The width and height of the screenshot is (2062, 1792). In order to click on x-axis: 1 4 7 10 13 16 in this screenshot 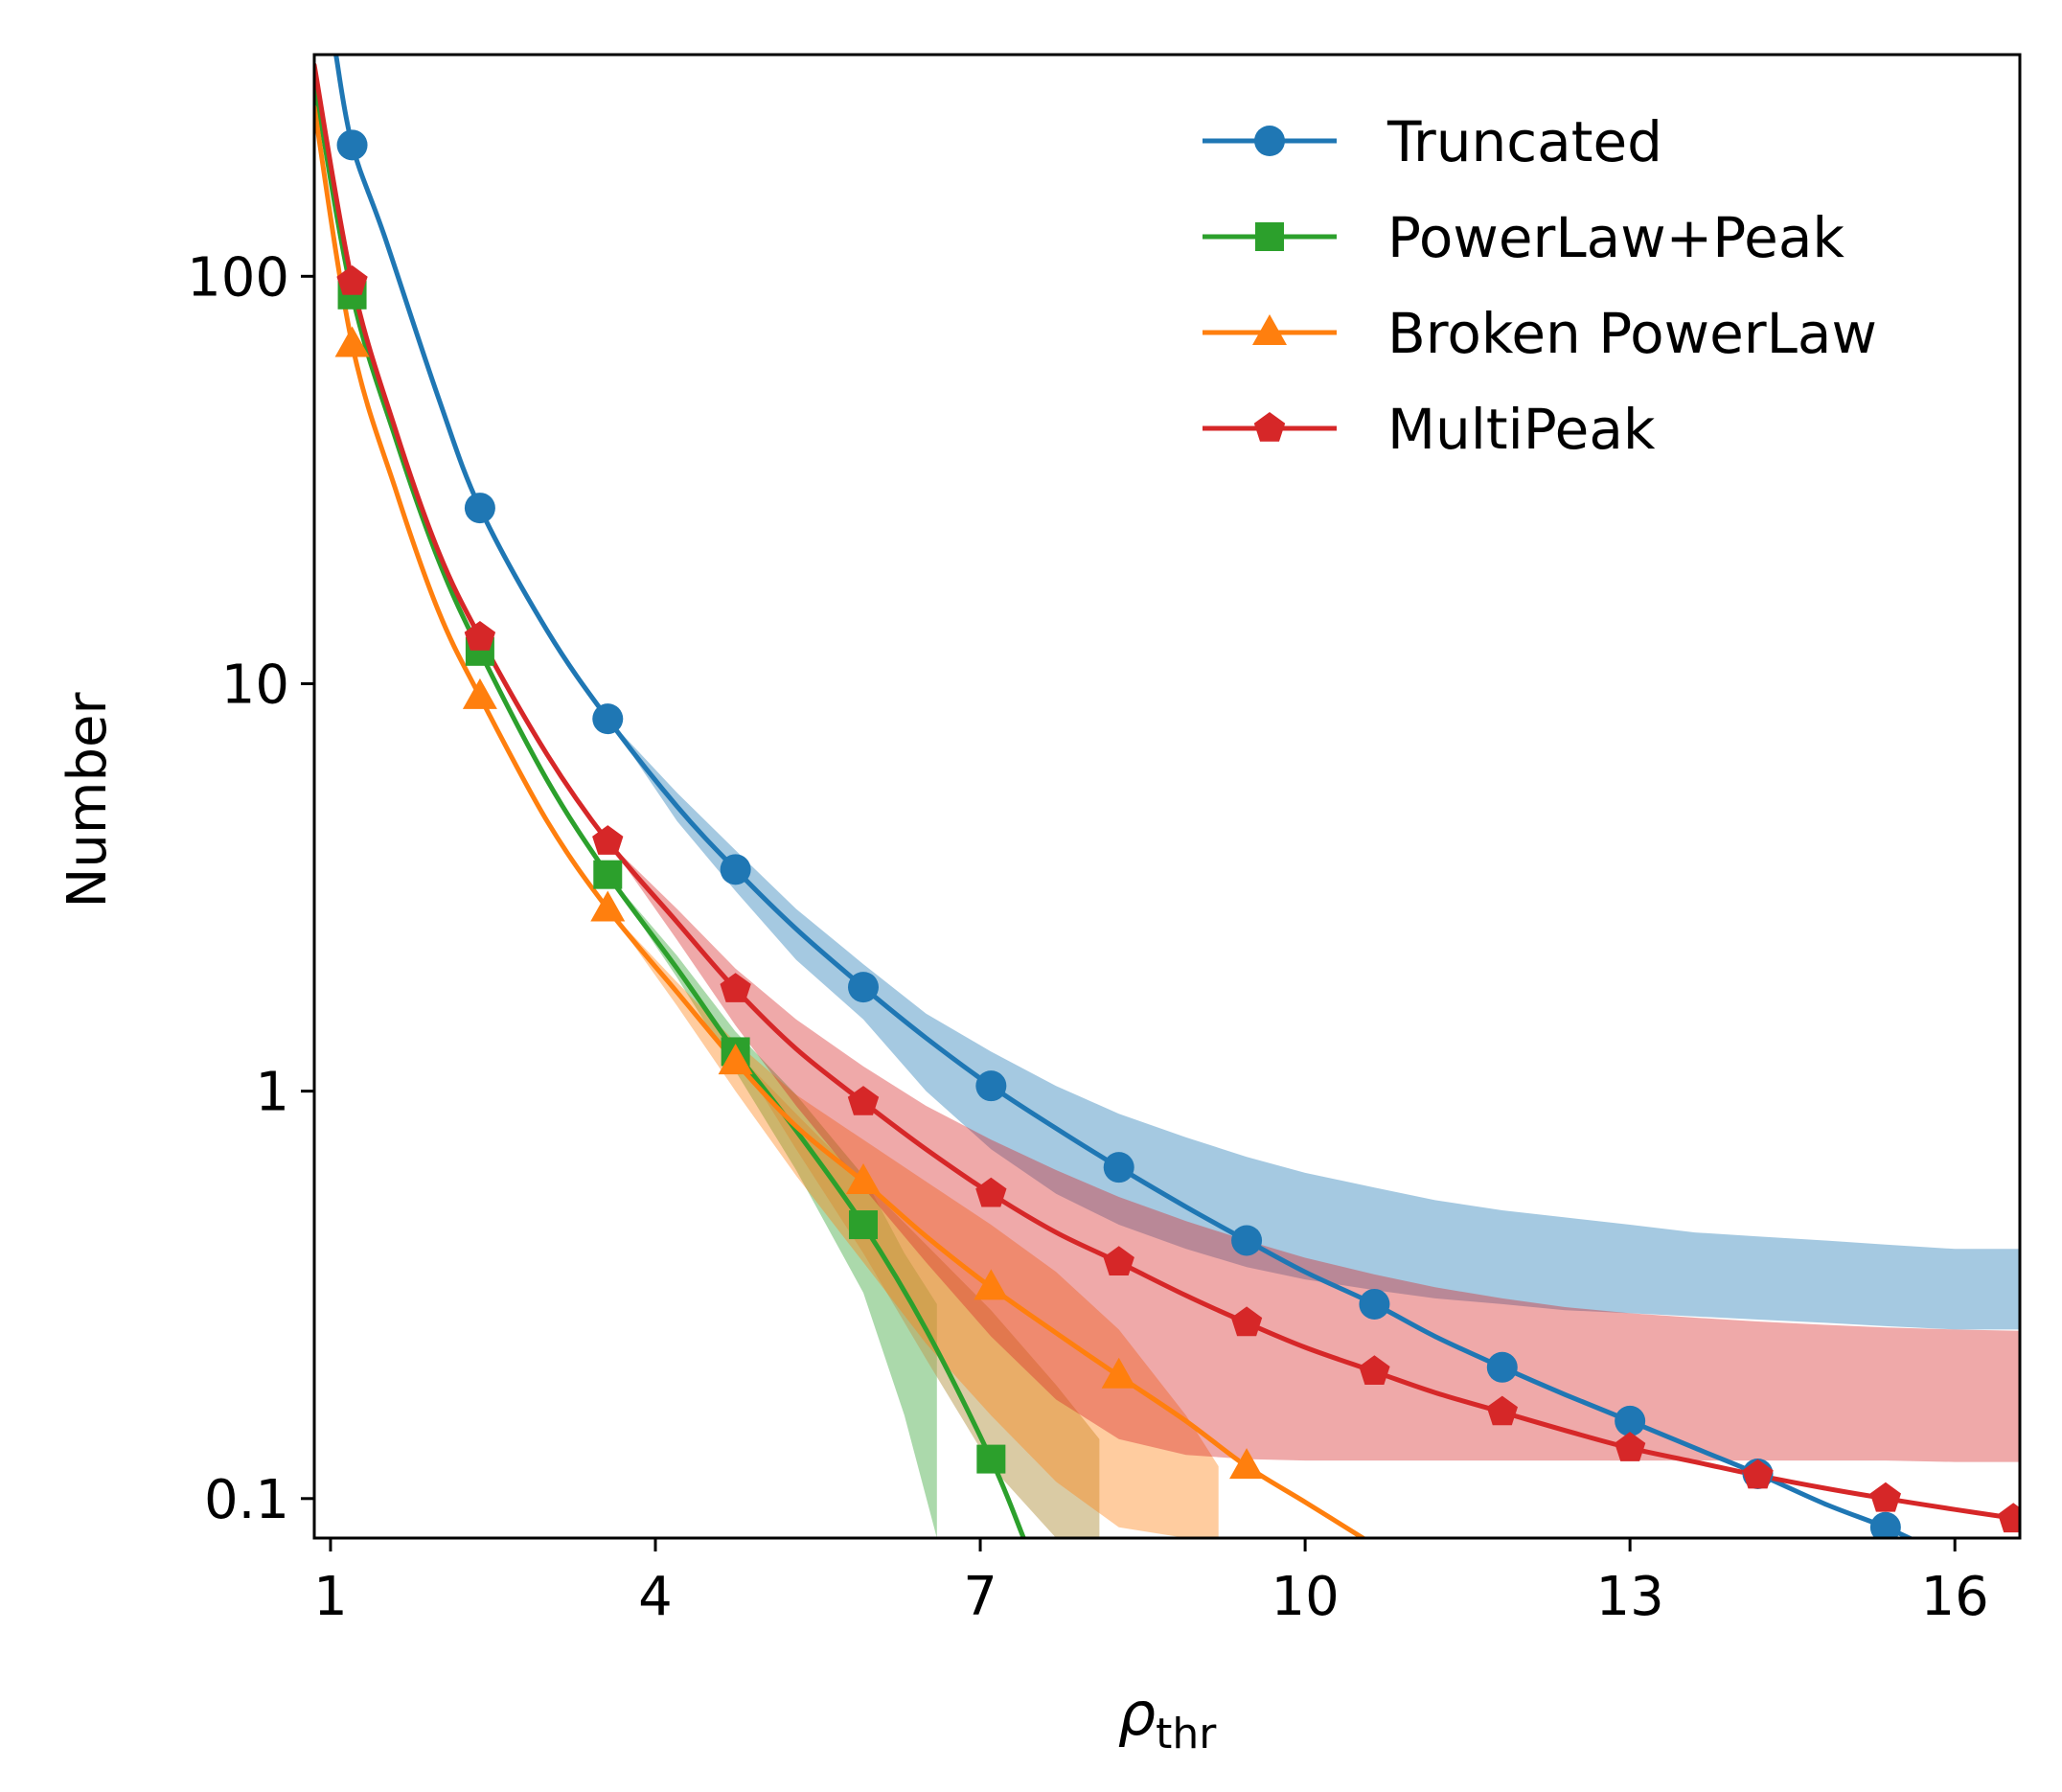, I will do `click(1151, 1583)`.